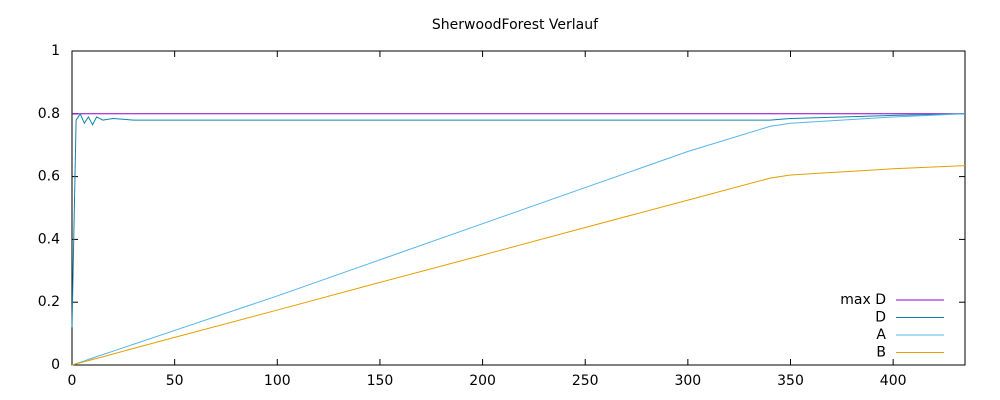  Describe the element at coordinates (72, 381) in the screenshot. I see `x-tick-label: 0` at that location.